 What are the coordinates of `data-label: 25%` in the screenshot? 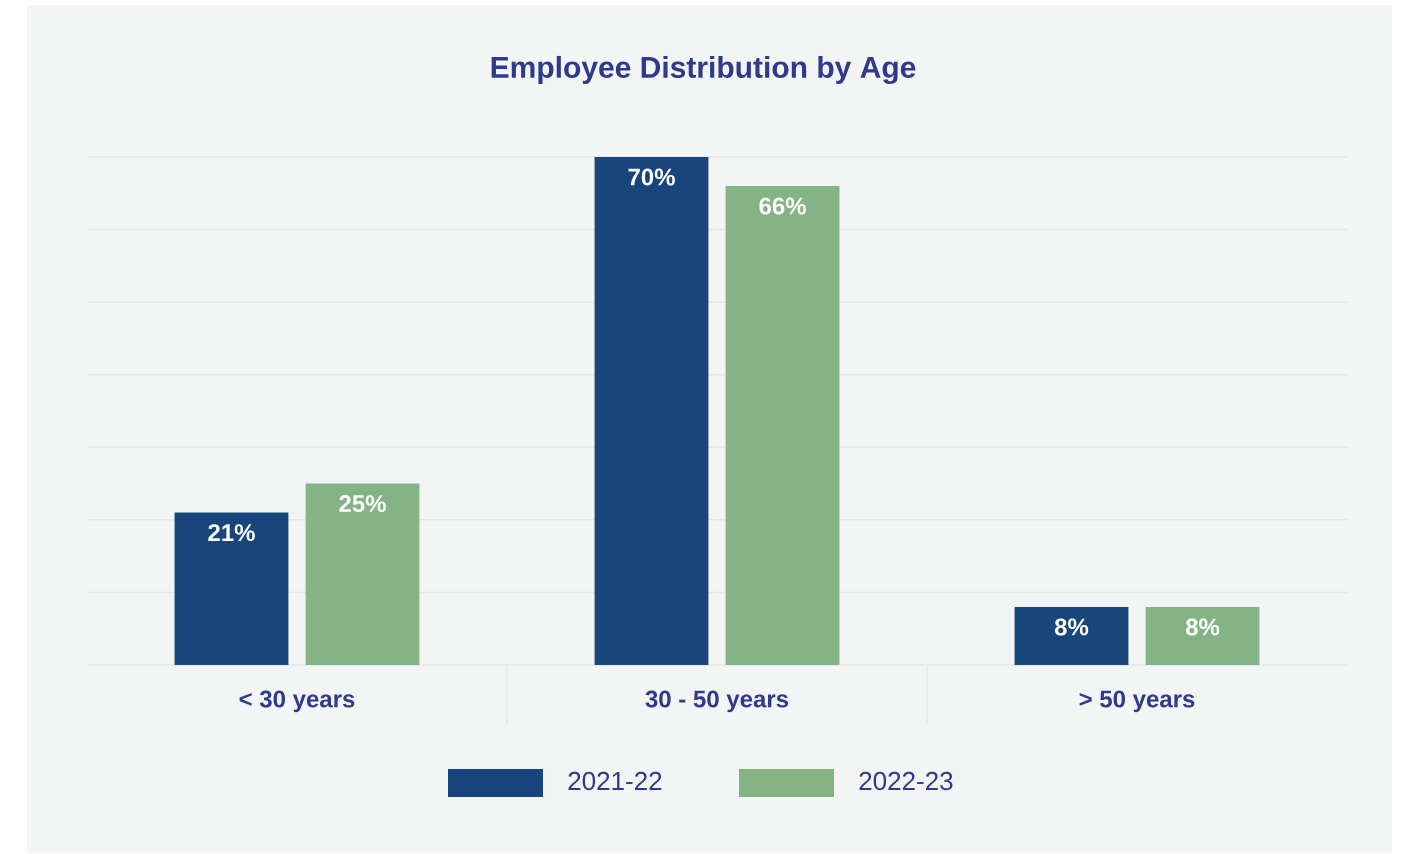 It's located at (362, 504).